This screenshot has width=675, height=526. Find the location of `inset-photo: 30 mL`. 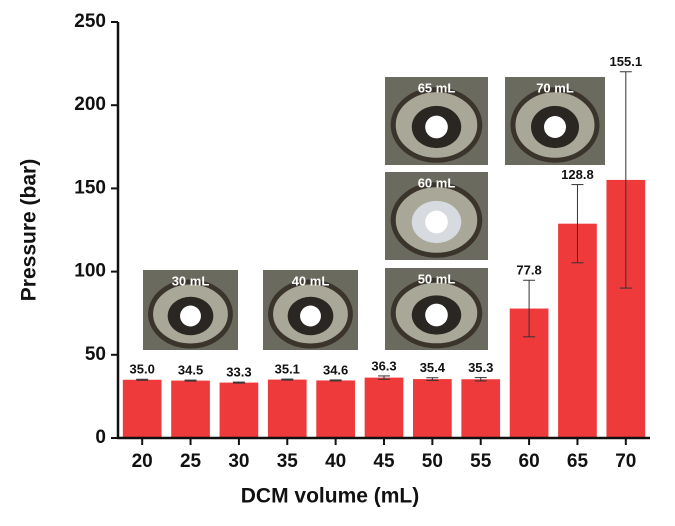

inset-photo: 30 mL is located at coordinates (190, 310).